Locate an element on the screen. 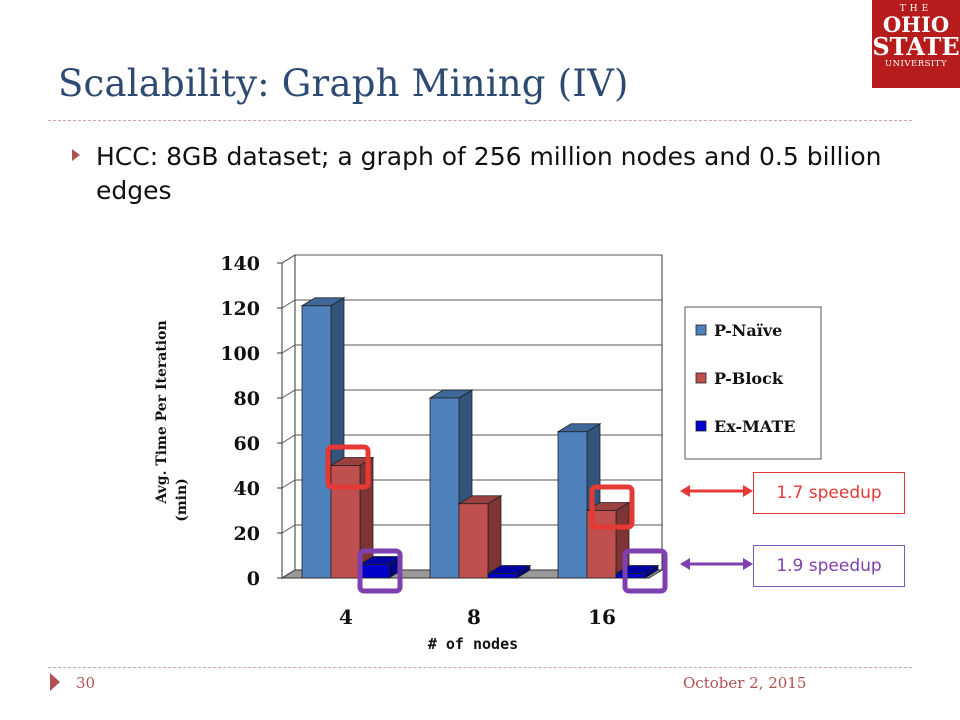 The height and width of the screenshot is (720, 960). red-arrow-right-head is located at coordinates (748, 491).